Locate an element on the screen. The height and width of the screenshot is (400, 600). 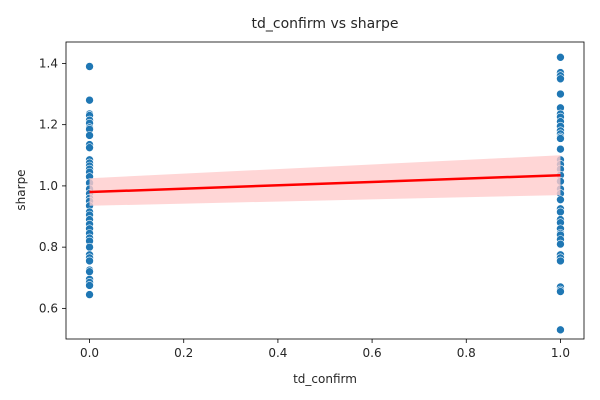
y-tick-label: 0.6 is located at coordinates (48, 308).